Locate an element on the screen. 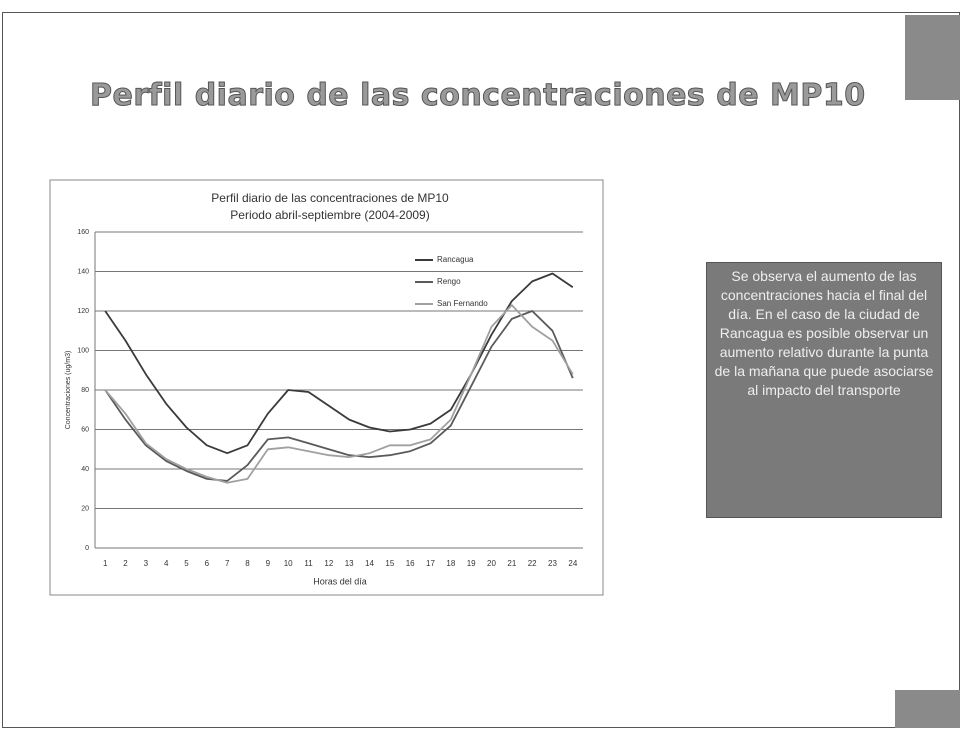  x-tick-label: 19 is located at coordinates (471, 563).